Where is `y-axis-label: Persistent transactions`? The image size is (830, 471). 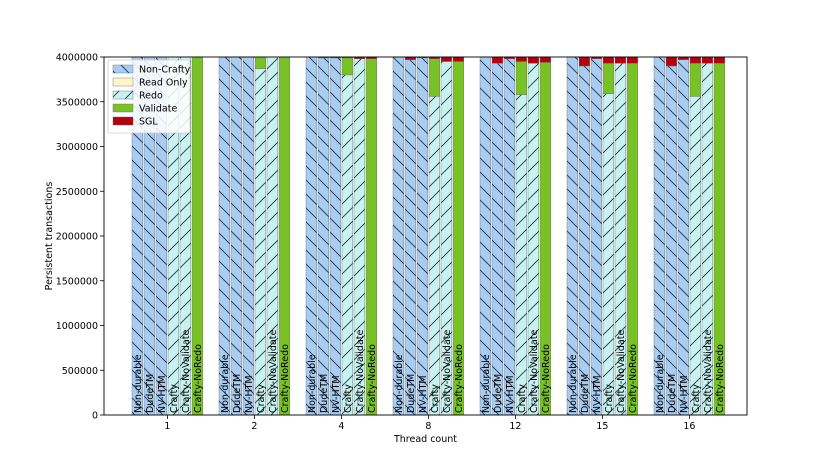
y-axis-label: Persistent transactions is located at coordinates (49, 236).